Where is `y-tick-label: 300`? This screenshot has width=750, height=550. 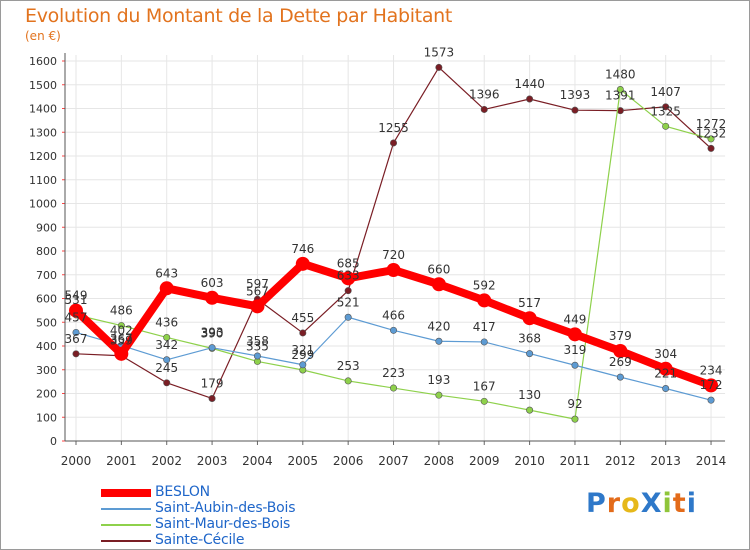
y-tick-label: 300 is located at coordinates (46, 370).